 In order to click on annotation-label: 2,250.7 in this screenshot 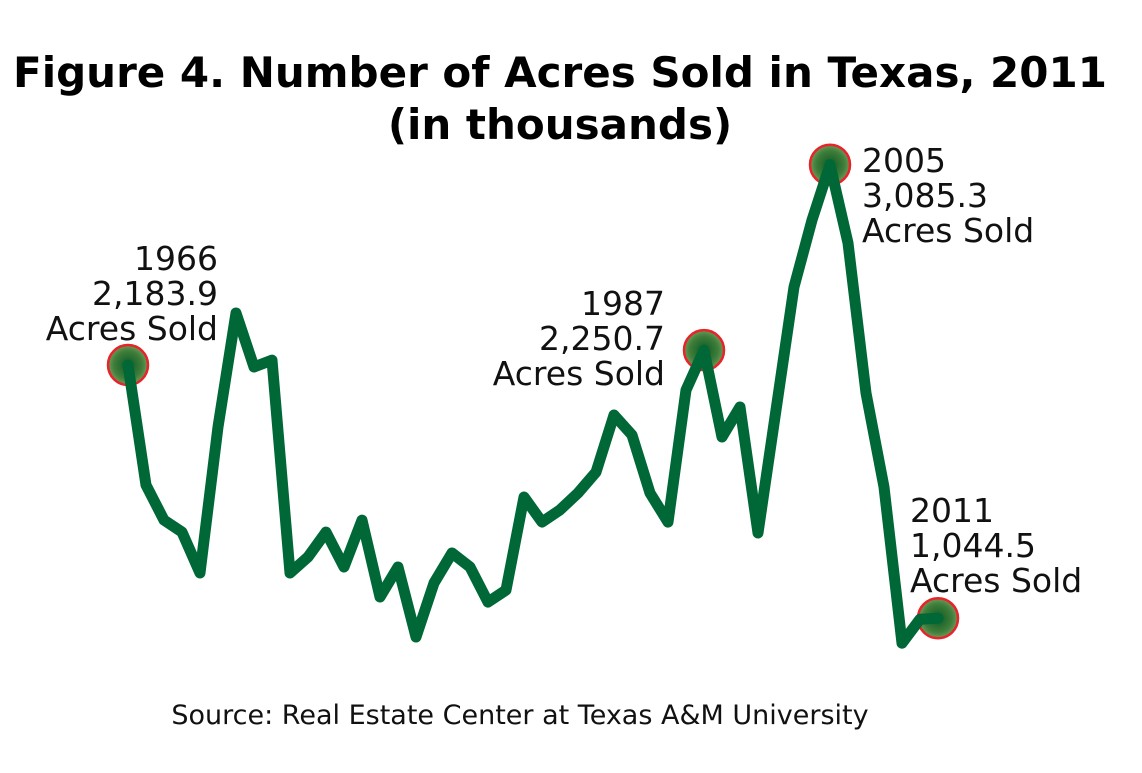, I will do `click(602, 338)`.